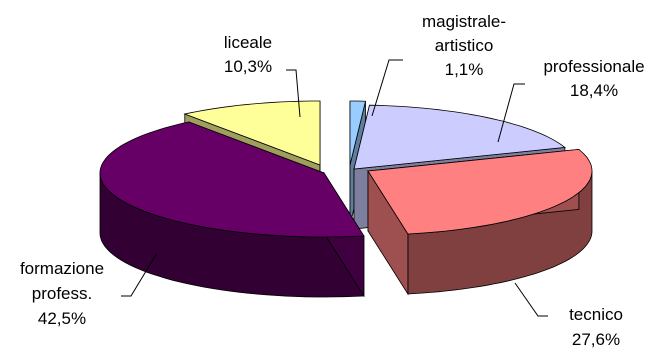 This screenshot has height=356, width=659. Describe the element at coordinates (593, 66) in the screenshot. I see `label-professionale: professionale` at that location.